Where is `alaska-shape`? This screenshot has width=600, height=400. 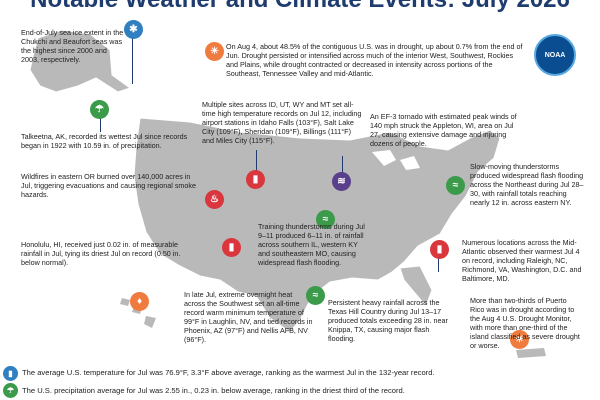
alaska-shape is located at coordinates (80, 61).